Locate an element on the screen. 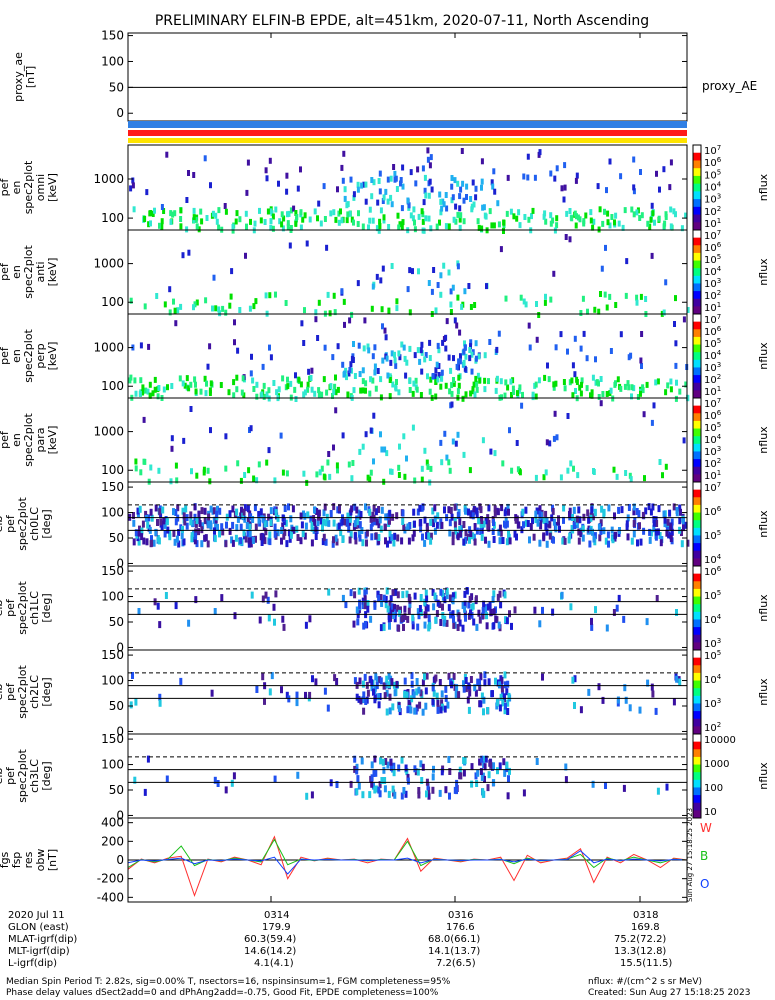  y-tick-label: 150 is located at coordinates (112, 655).